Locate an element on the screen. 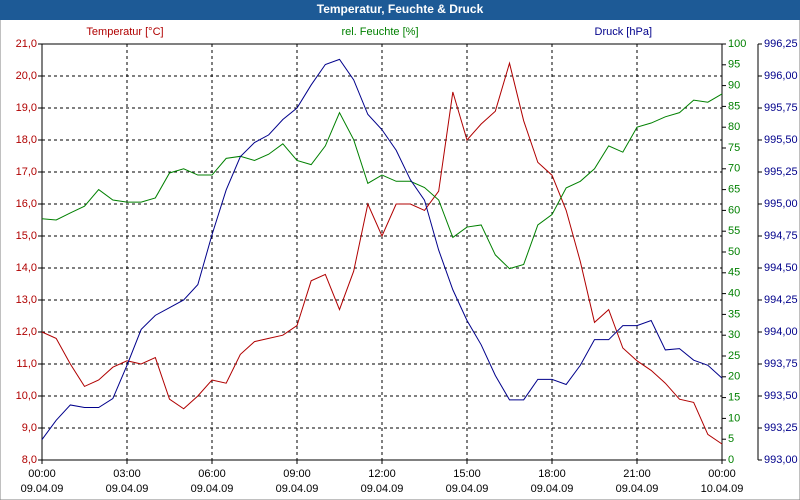 Image resolution: width=800 pixels, height=500 pixels. y2-tick-label: 20 is located at coordinates (734, 377).